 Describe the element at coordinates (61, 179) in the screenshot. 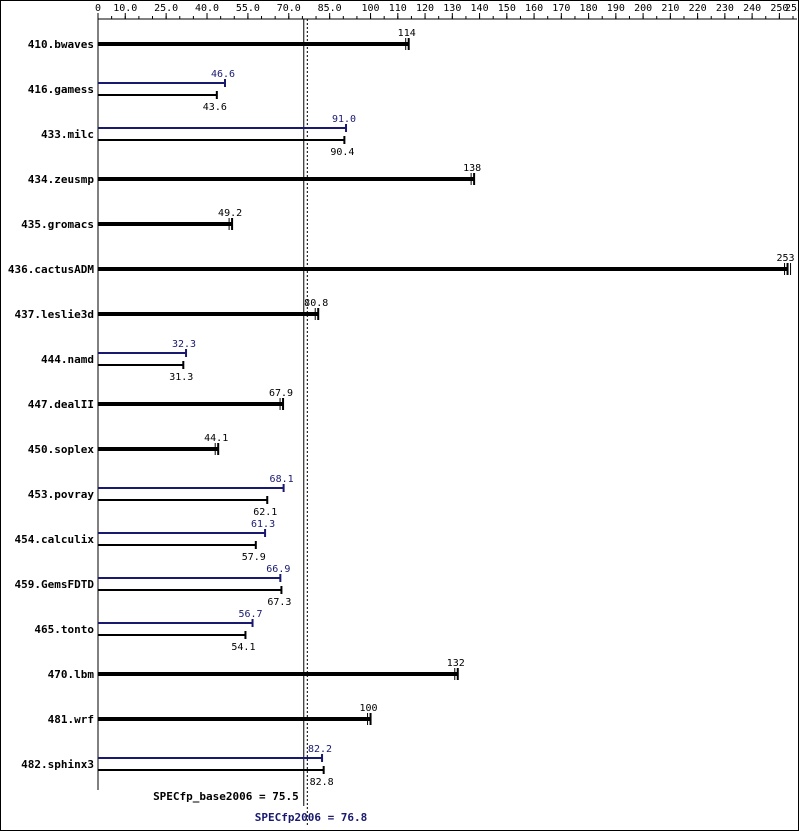

I see `benchmark-label: 434.zeusmp` at that location.